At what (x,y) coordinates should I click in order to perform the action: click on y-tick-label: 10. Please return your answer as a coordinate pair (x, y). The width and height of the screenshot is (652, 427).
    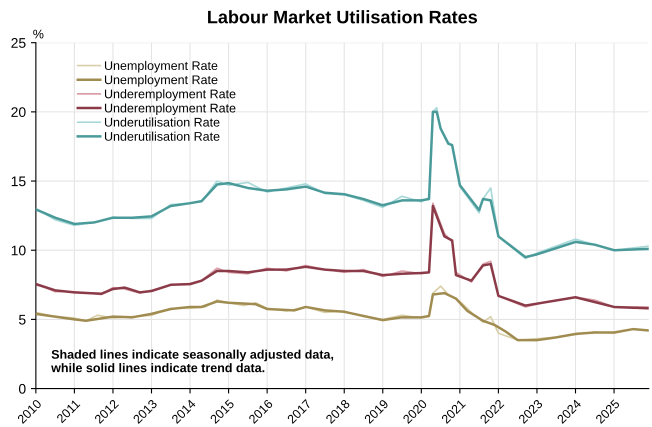
    Looking at the image, I should click on (19, 251).